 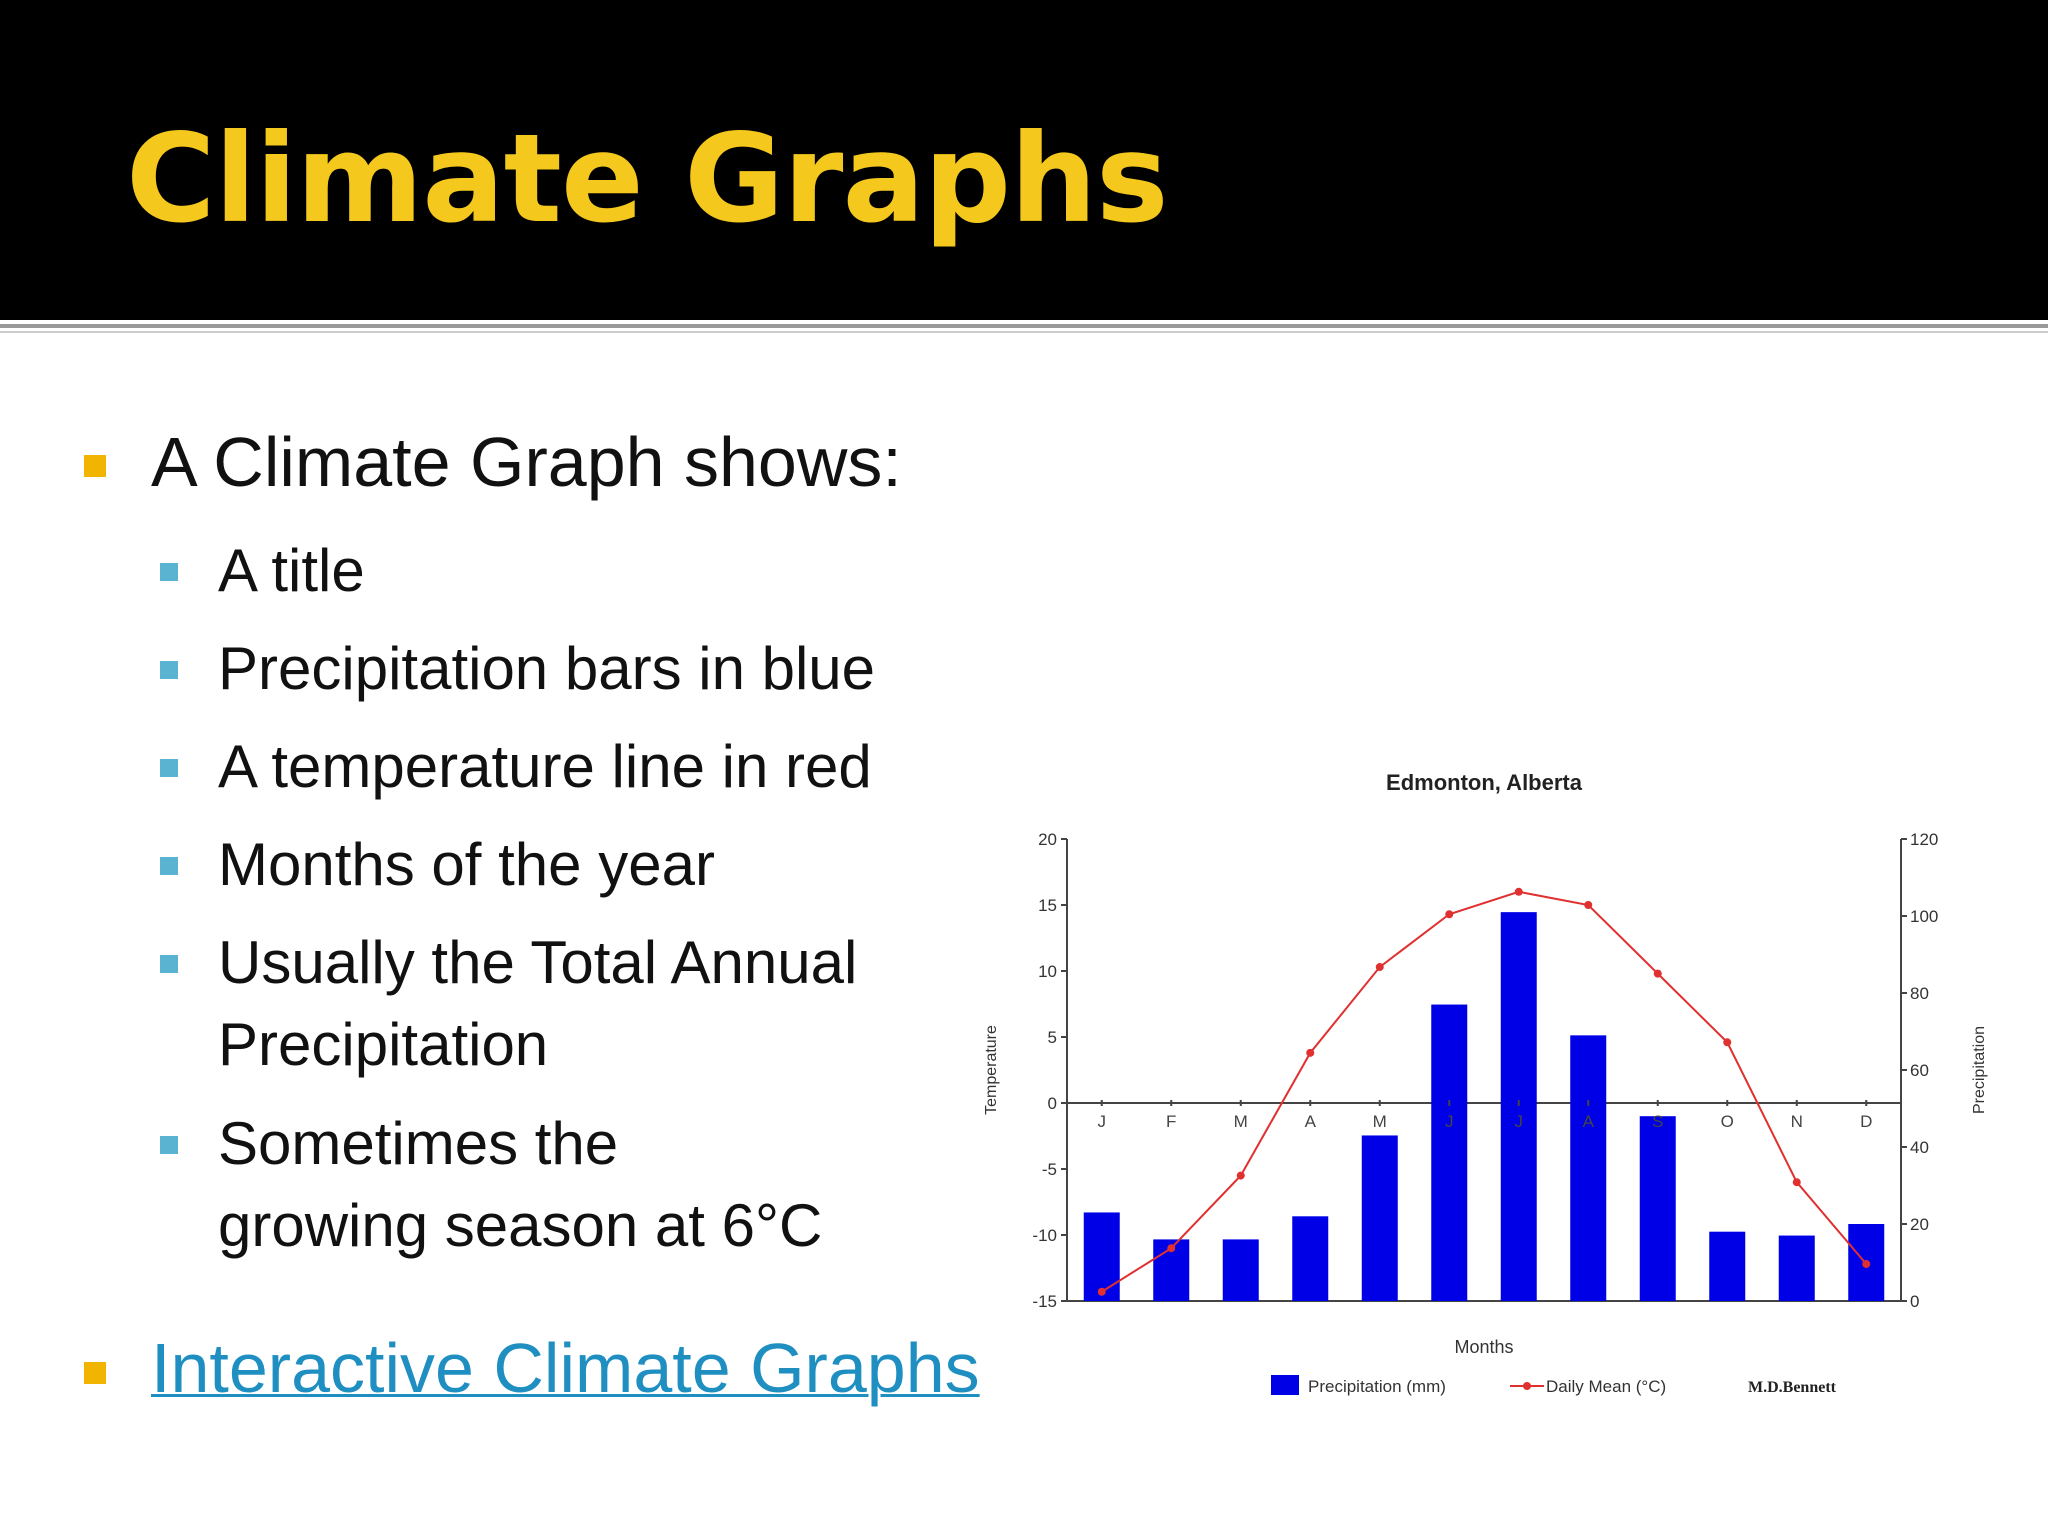 I want to click on right-tick-label: 20, so click(x=1919, y=1224).